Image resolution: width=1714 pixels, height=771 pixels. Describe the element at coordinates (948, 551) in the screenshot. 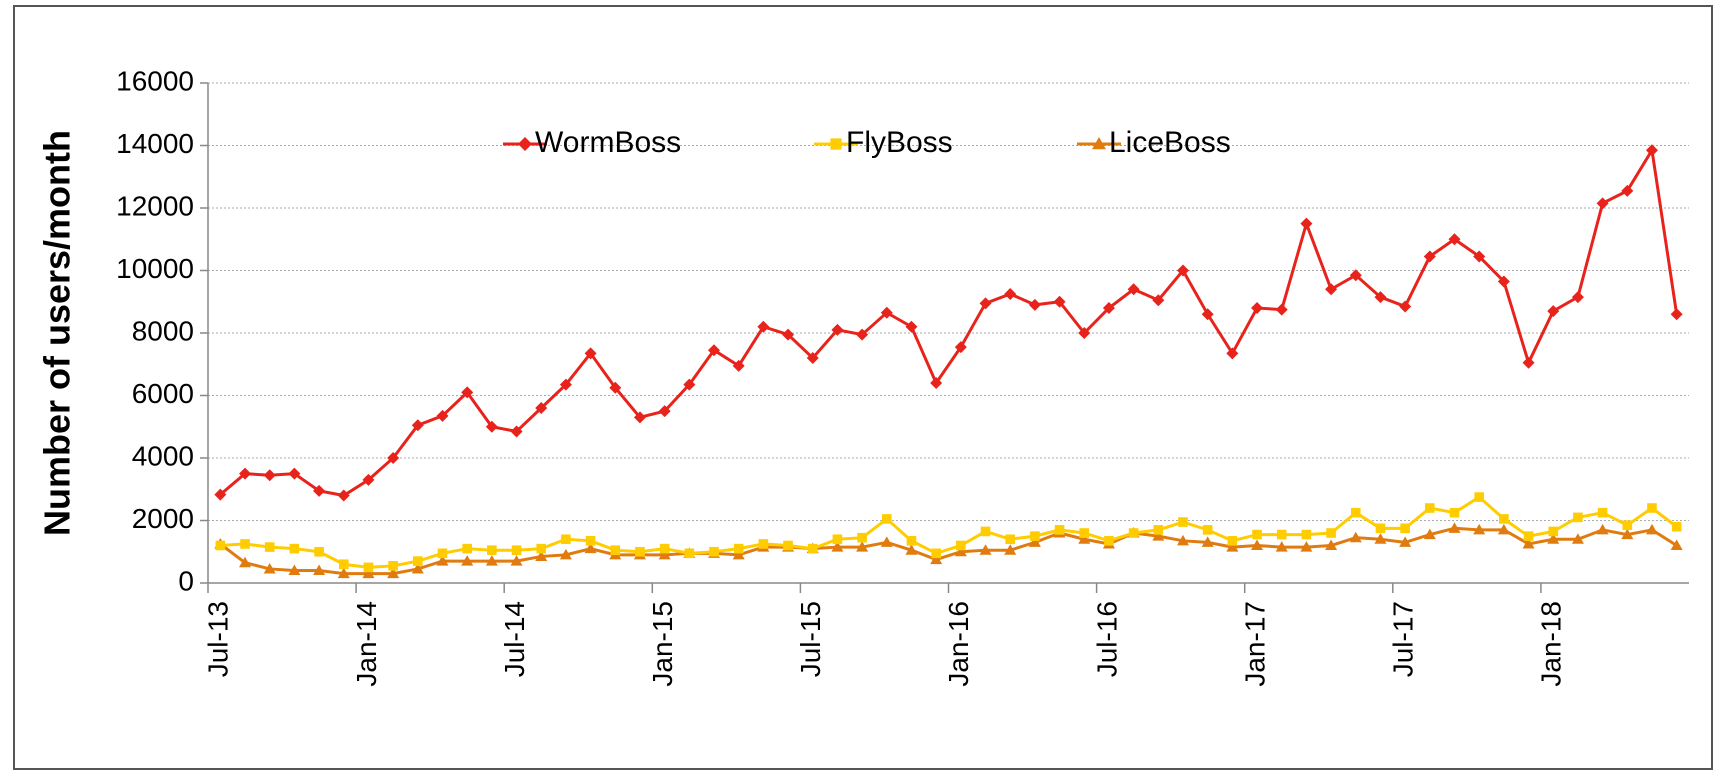

I see `series-line` at that location.